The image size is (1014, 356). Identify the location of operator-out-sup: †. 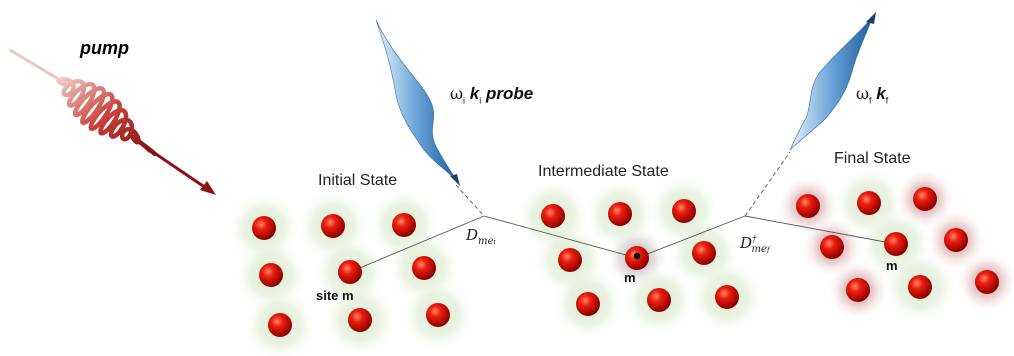
(754, 240).